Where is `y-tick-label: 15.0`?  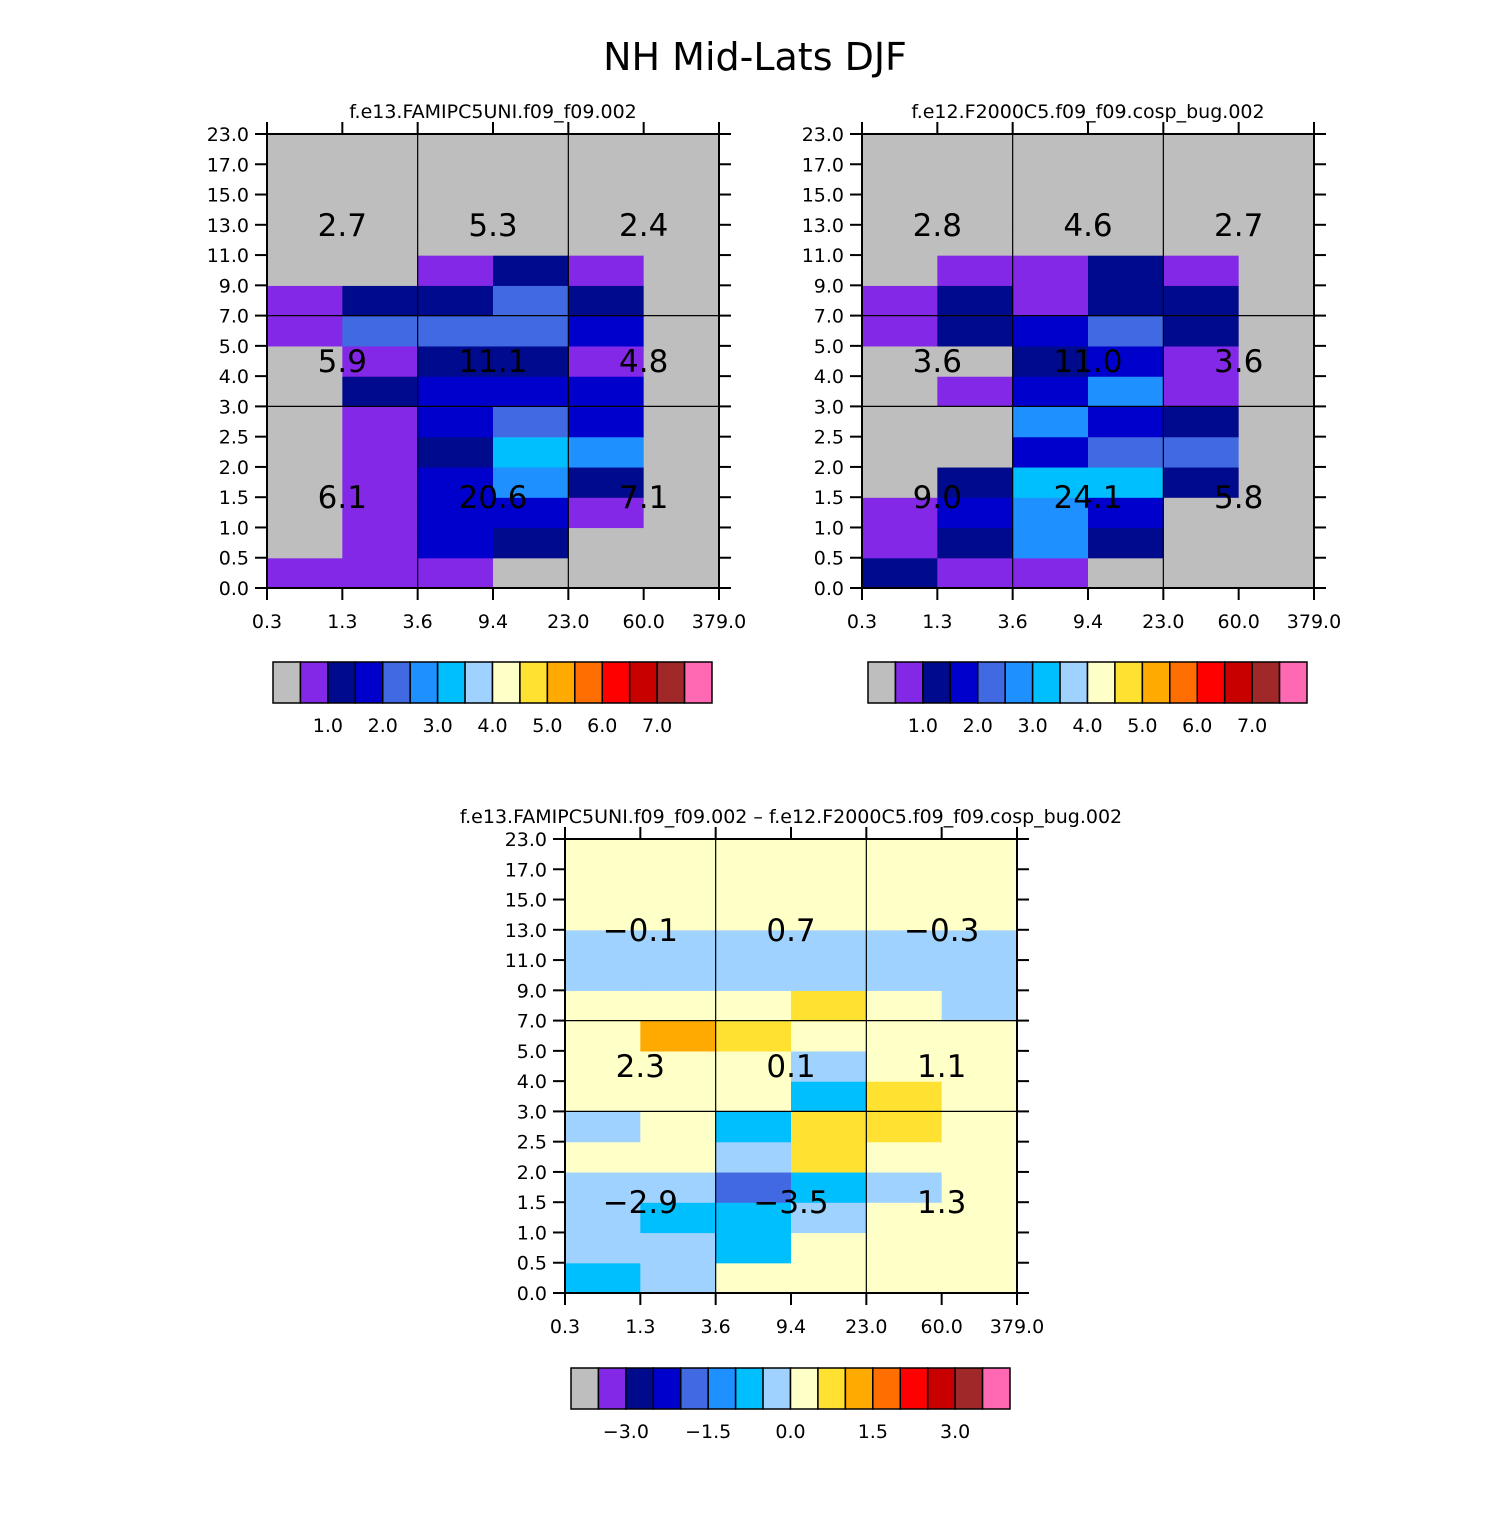
y-tick-label: 15.0 is located at coordinates (228, 196).